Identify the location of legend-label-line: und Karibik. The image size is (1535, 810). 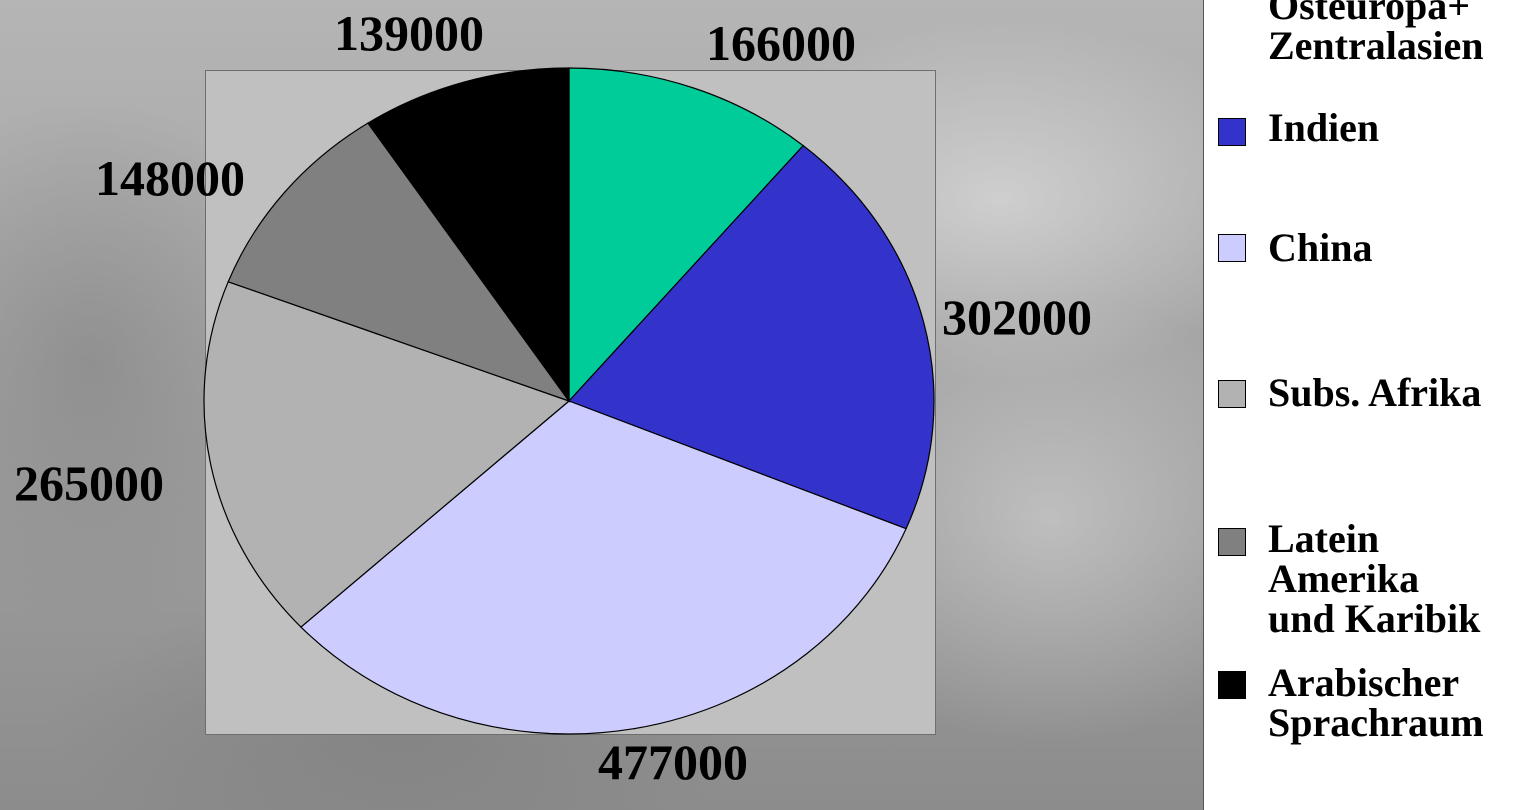
(1374, 618).